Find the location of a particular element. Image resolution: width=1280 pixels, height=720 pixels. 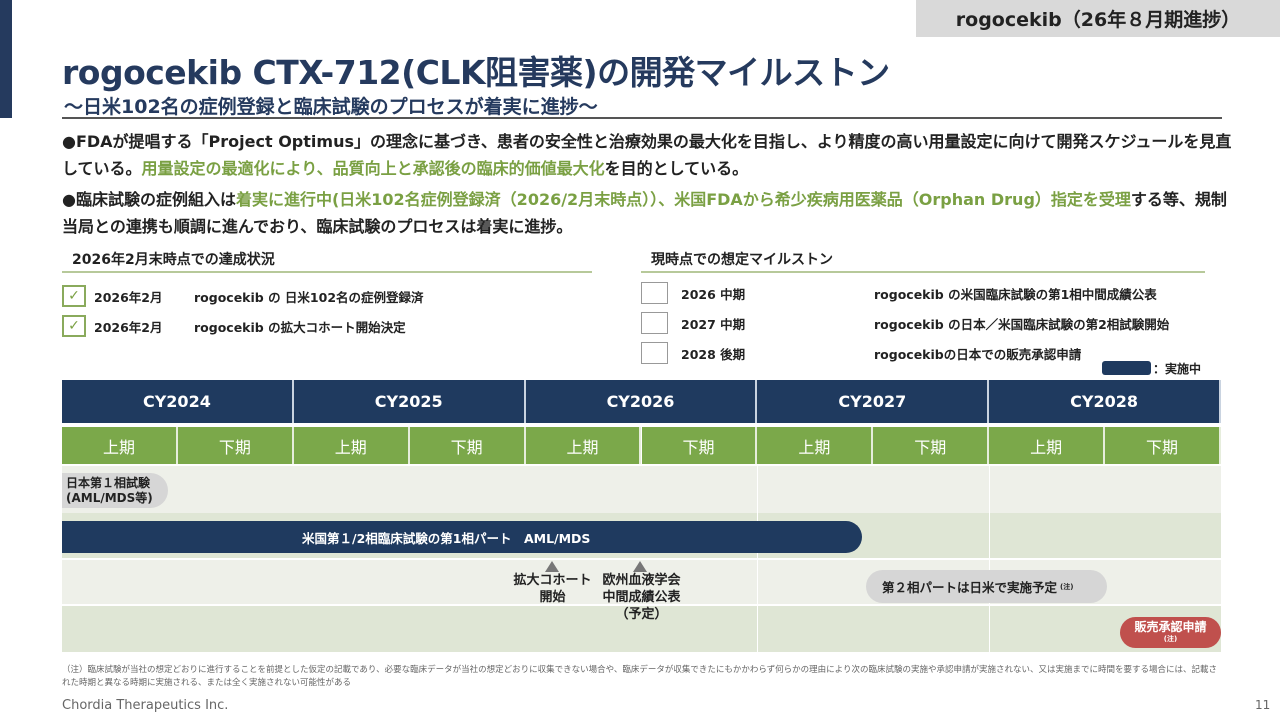

page-title: rogocekib CTX-712(CLK阻害薬)の開発マイルストン is located at coordinates (476, 72).